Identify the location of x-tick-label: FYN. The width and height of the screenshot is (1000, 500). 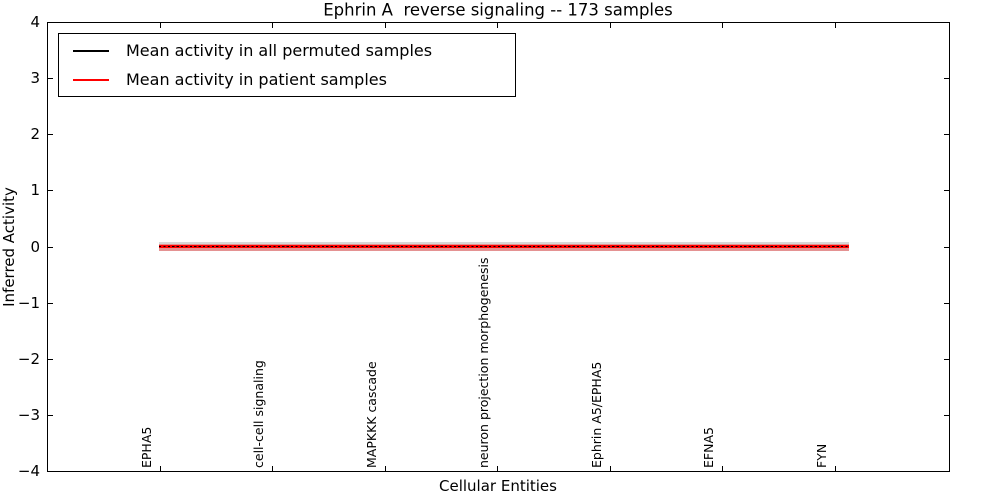
(821, 455).